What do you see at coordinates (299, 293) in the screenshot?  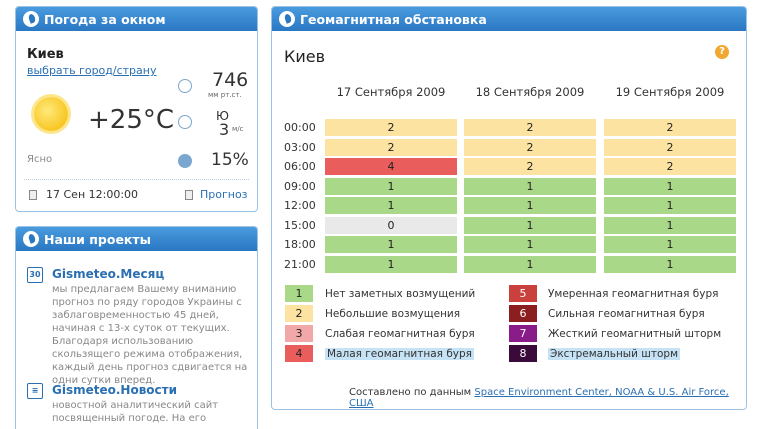 I see `legend-swatch: 1` at bounding box center [299, 293].